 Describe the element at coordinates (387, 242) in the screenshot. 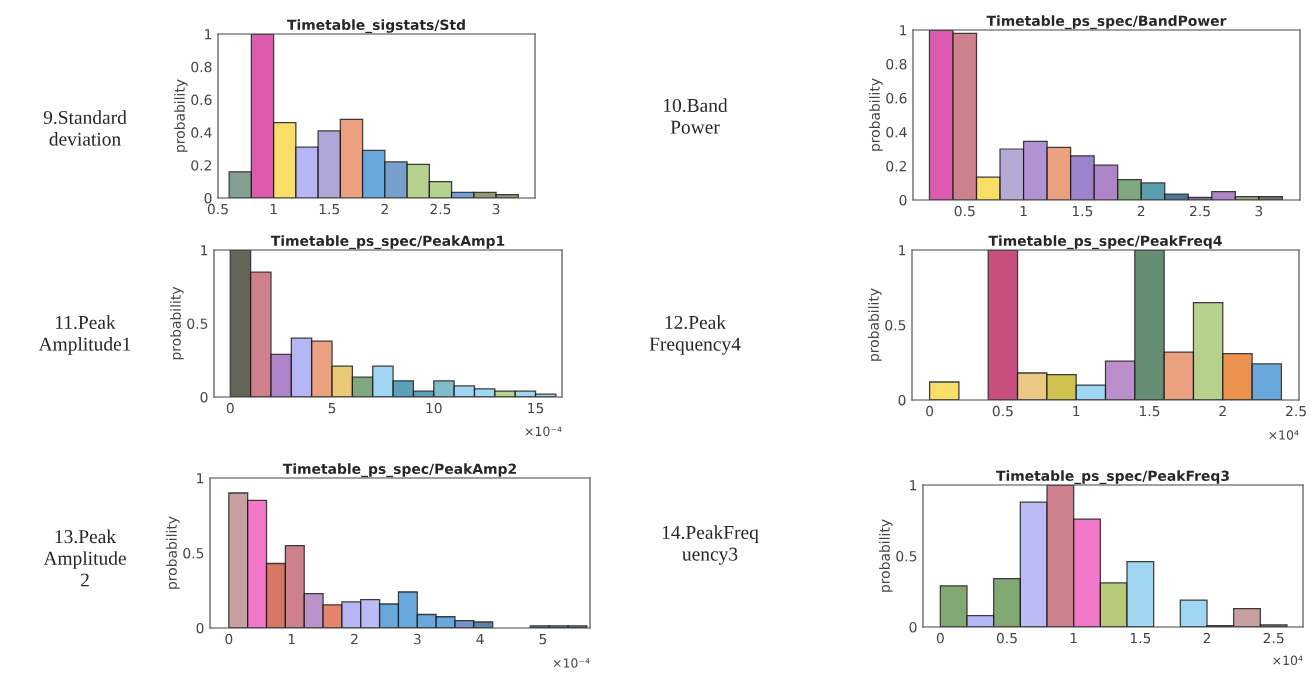

I see `chart-title: Timetable_ps_spec/PeakAmp1` at that location.